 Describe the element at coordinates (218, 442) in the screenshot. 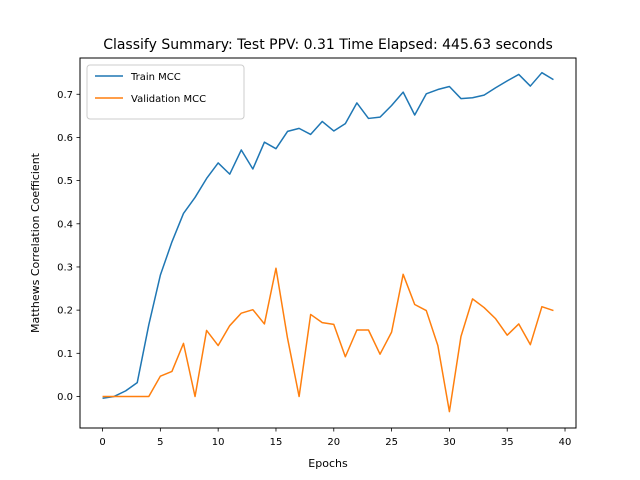

I see `x-tick-label: 10` at that location.